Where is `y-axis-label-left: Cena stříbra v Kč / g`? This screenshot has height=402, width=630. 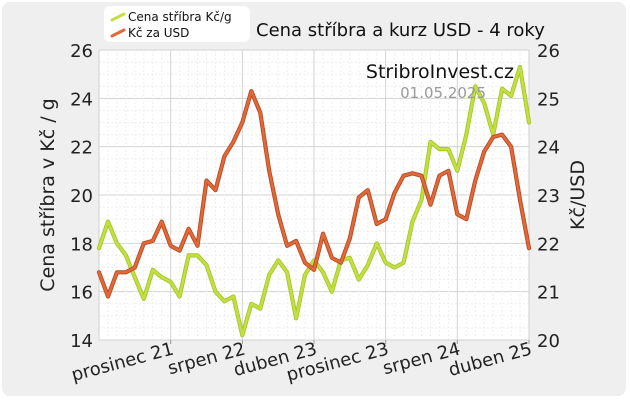 y-axis-label-left: Cena stříbra v Kč / g is located at coordinates (48, 194).